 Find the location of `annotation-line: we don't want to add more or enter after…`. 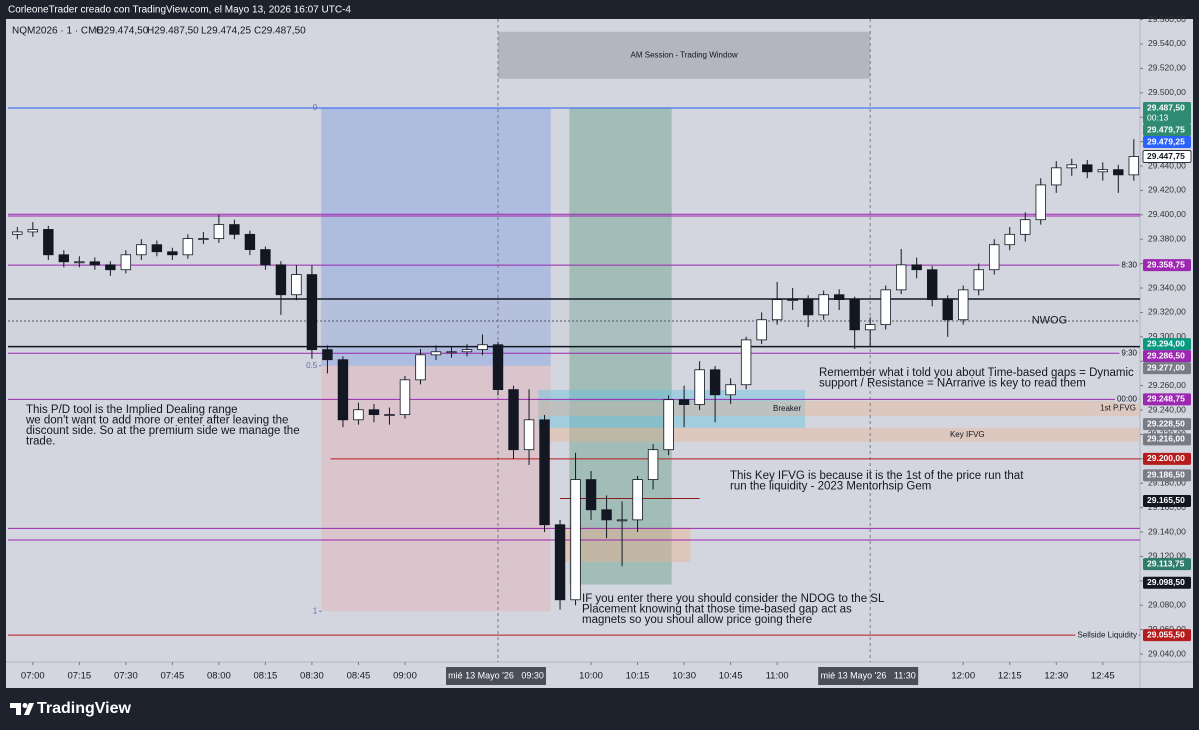

annotation-line: we don't want to add more or enter after… is located at coordinates (156, 421).